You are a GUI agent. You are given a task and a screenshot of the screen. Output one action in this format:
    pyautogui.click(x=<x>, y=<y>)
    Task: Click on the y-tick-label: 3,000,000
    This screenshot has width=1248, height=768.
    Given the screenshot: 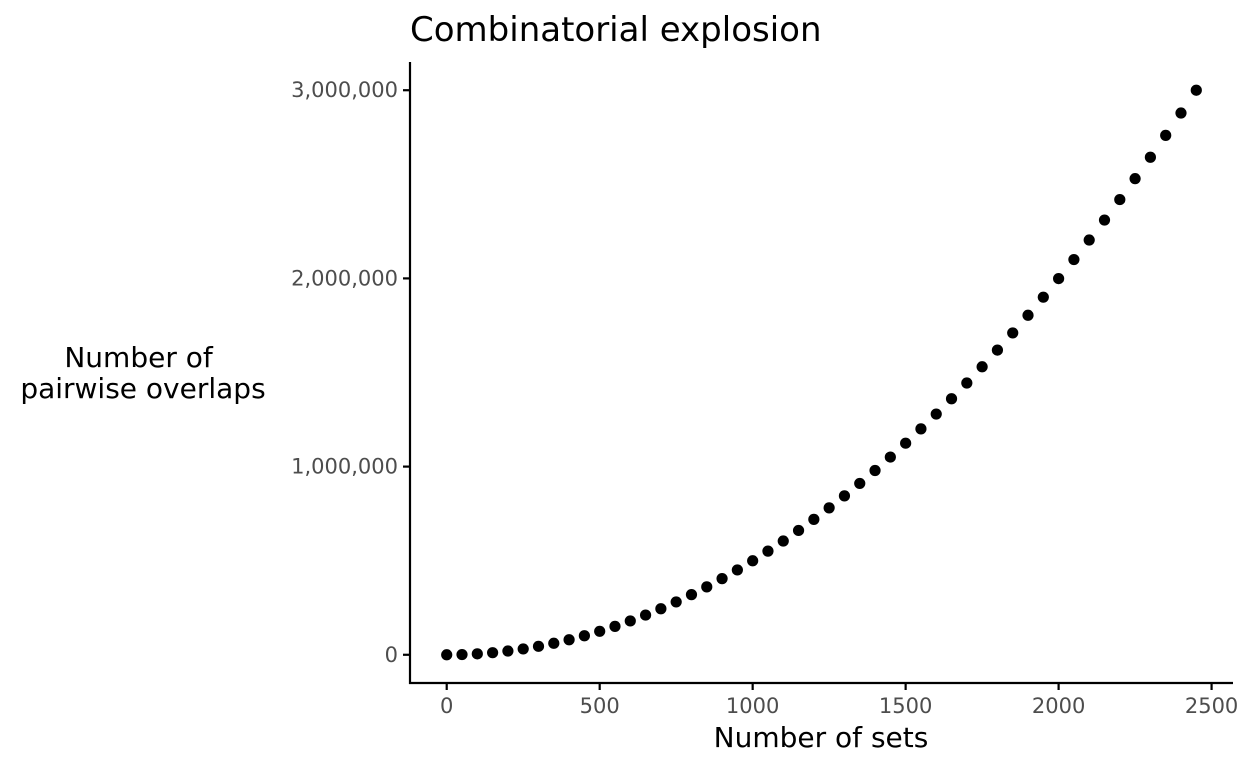 What is the action you would take?
    pyautogui.click(x=344, y=90)
    